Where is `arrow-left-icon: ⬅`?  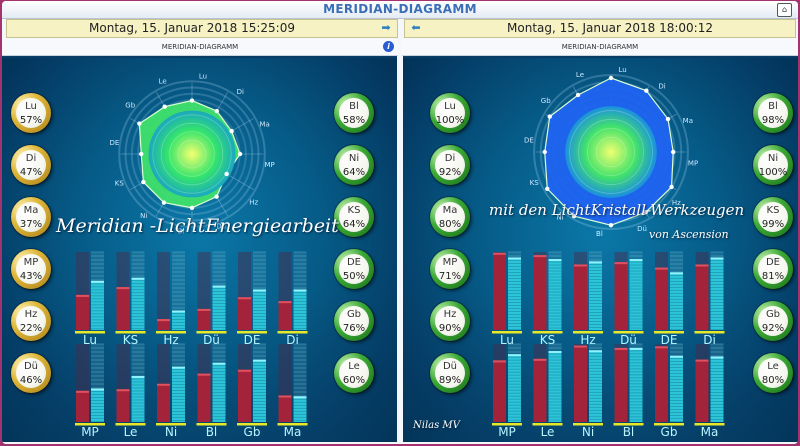 arrow-left-icon: ⬅ is located at coordinates (416, 27).